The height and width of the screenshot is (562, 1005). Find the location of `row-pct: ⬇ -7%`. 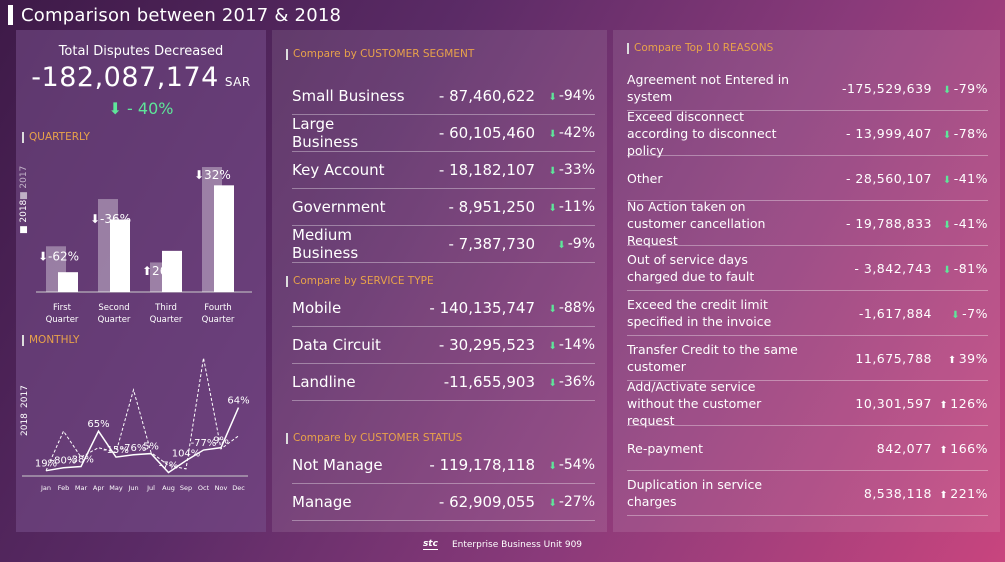

row-pct: ⬇ -7% is located at coordinates (963, 313).